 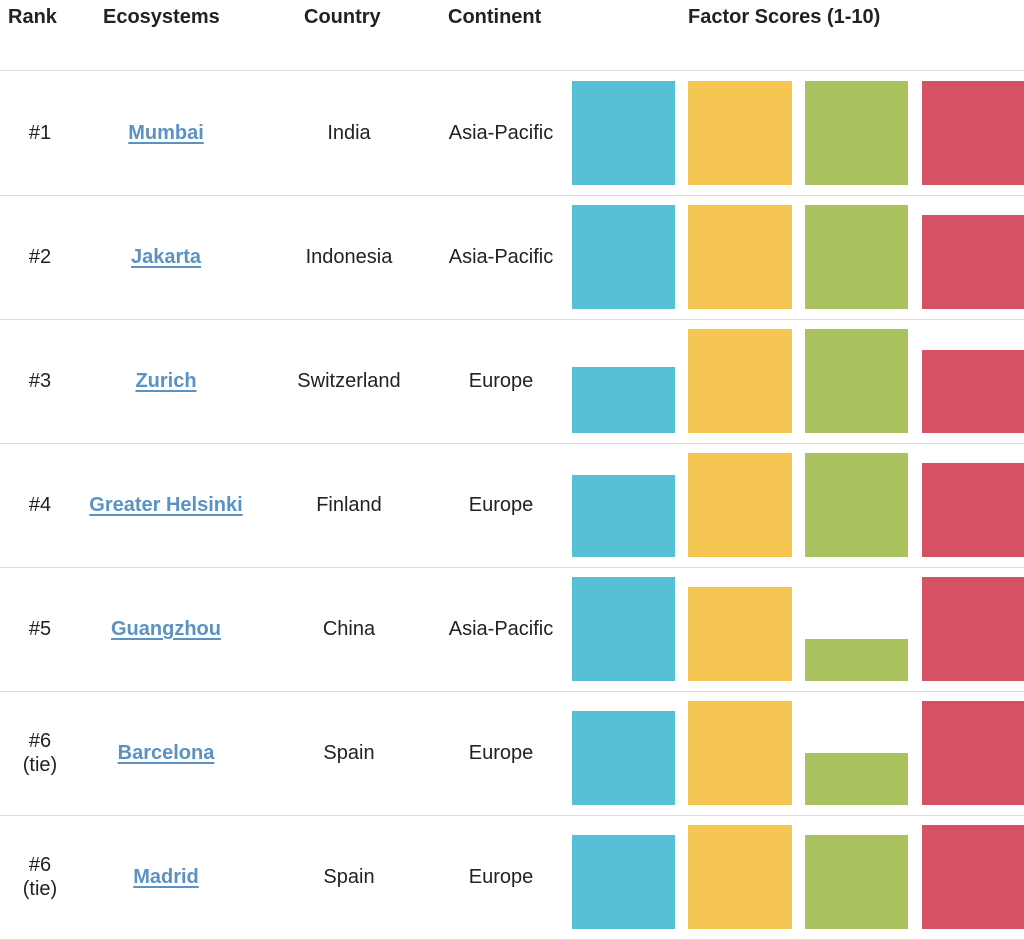 I want to click on rank-value: #5, so click(x=40, y=629).